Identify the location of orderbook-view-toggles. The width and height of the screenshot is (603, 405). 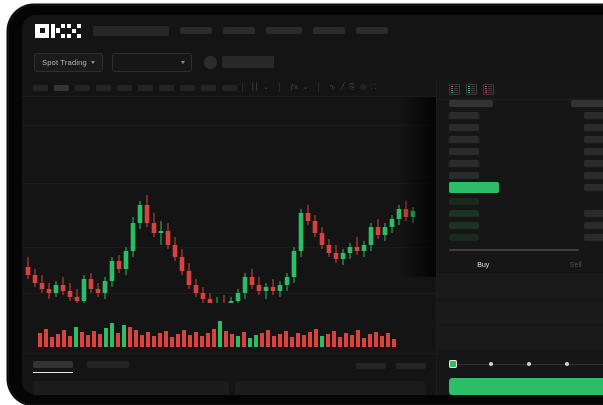
(520, 87).